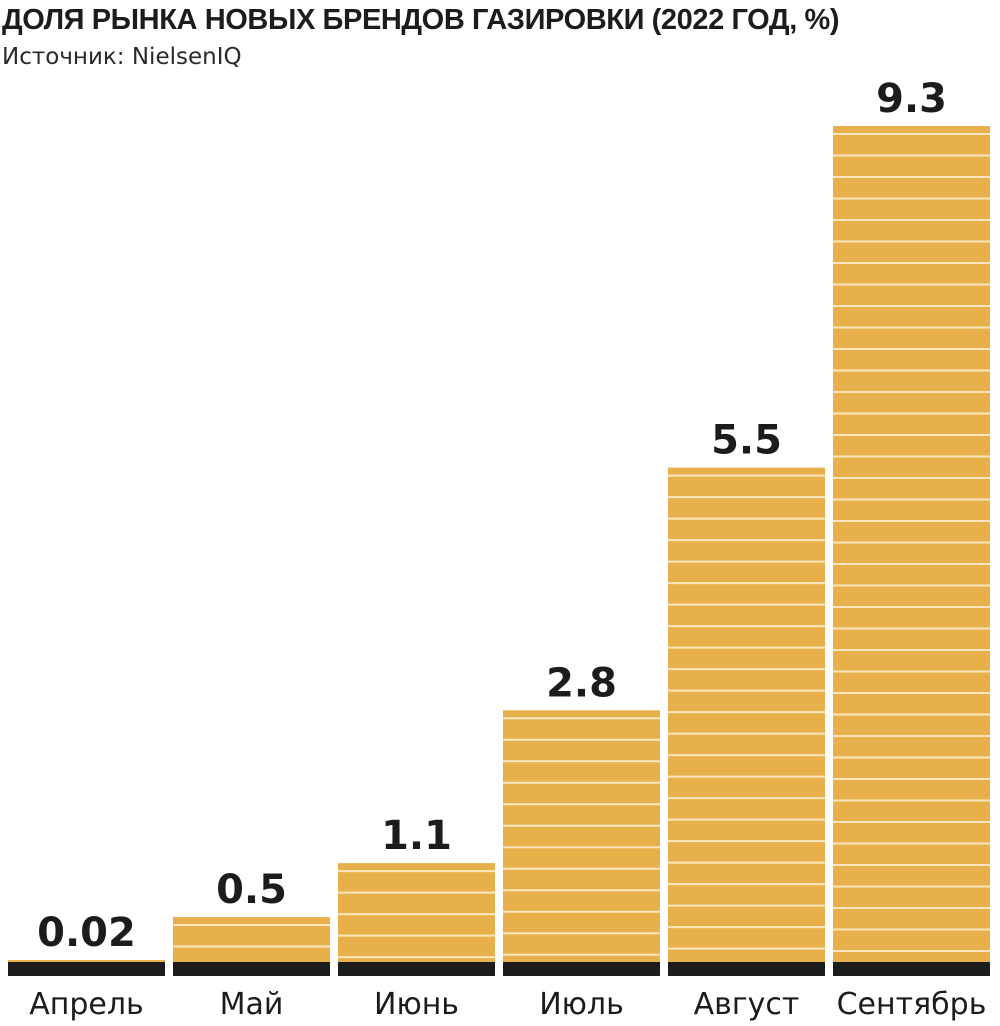  I want to click on bar-group: 0.02 Апрель, so click(86, 966).